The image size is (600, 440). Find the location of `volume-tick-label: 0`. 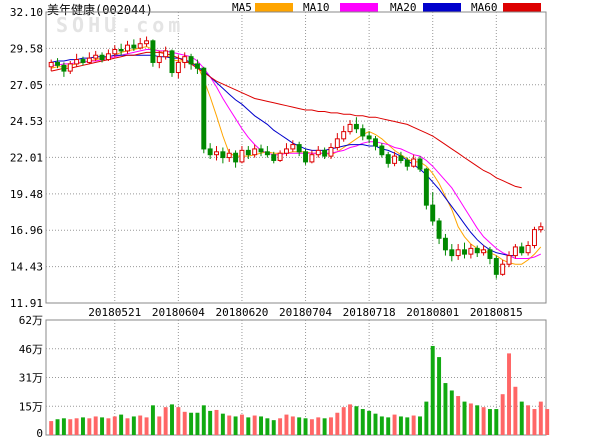

volume-tick-label: 0 is located at coordinates (39, 433).